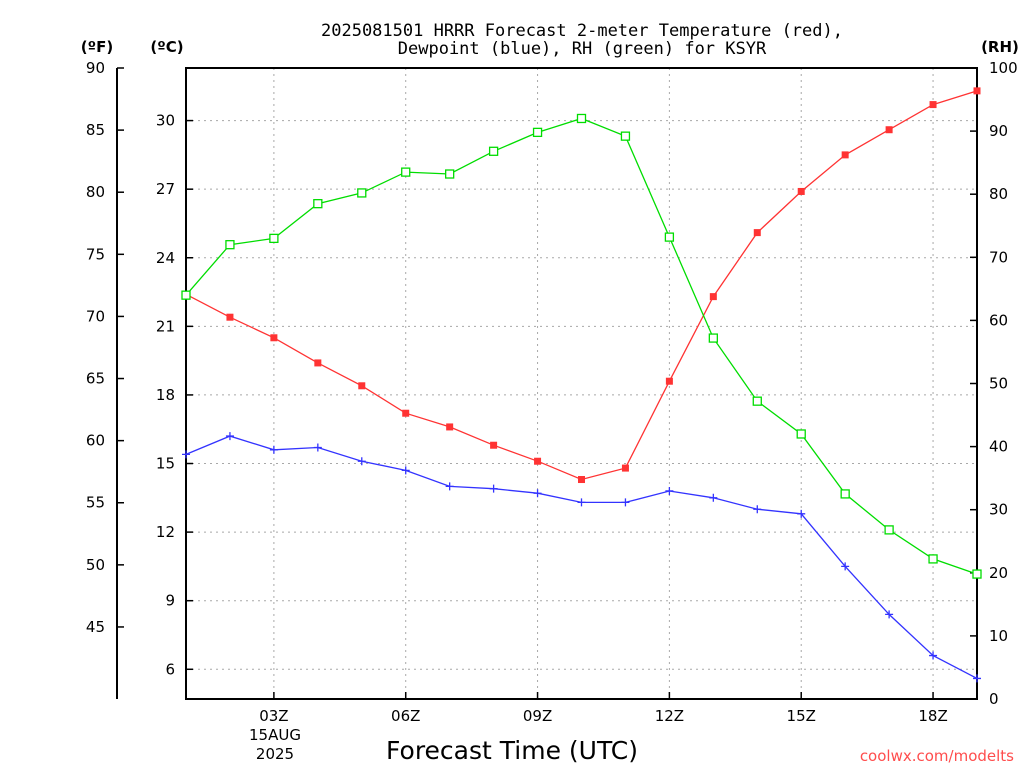 Image resolution: width=1024 pixels, height=768 pixels. What do you see at coordinates (582, 49) in the screenshot?
I see `chart-title-line-2: Dewpoint (blue), RH (green) for KSYR` at bounding box center [582, 49].